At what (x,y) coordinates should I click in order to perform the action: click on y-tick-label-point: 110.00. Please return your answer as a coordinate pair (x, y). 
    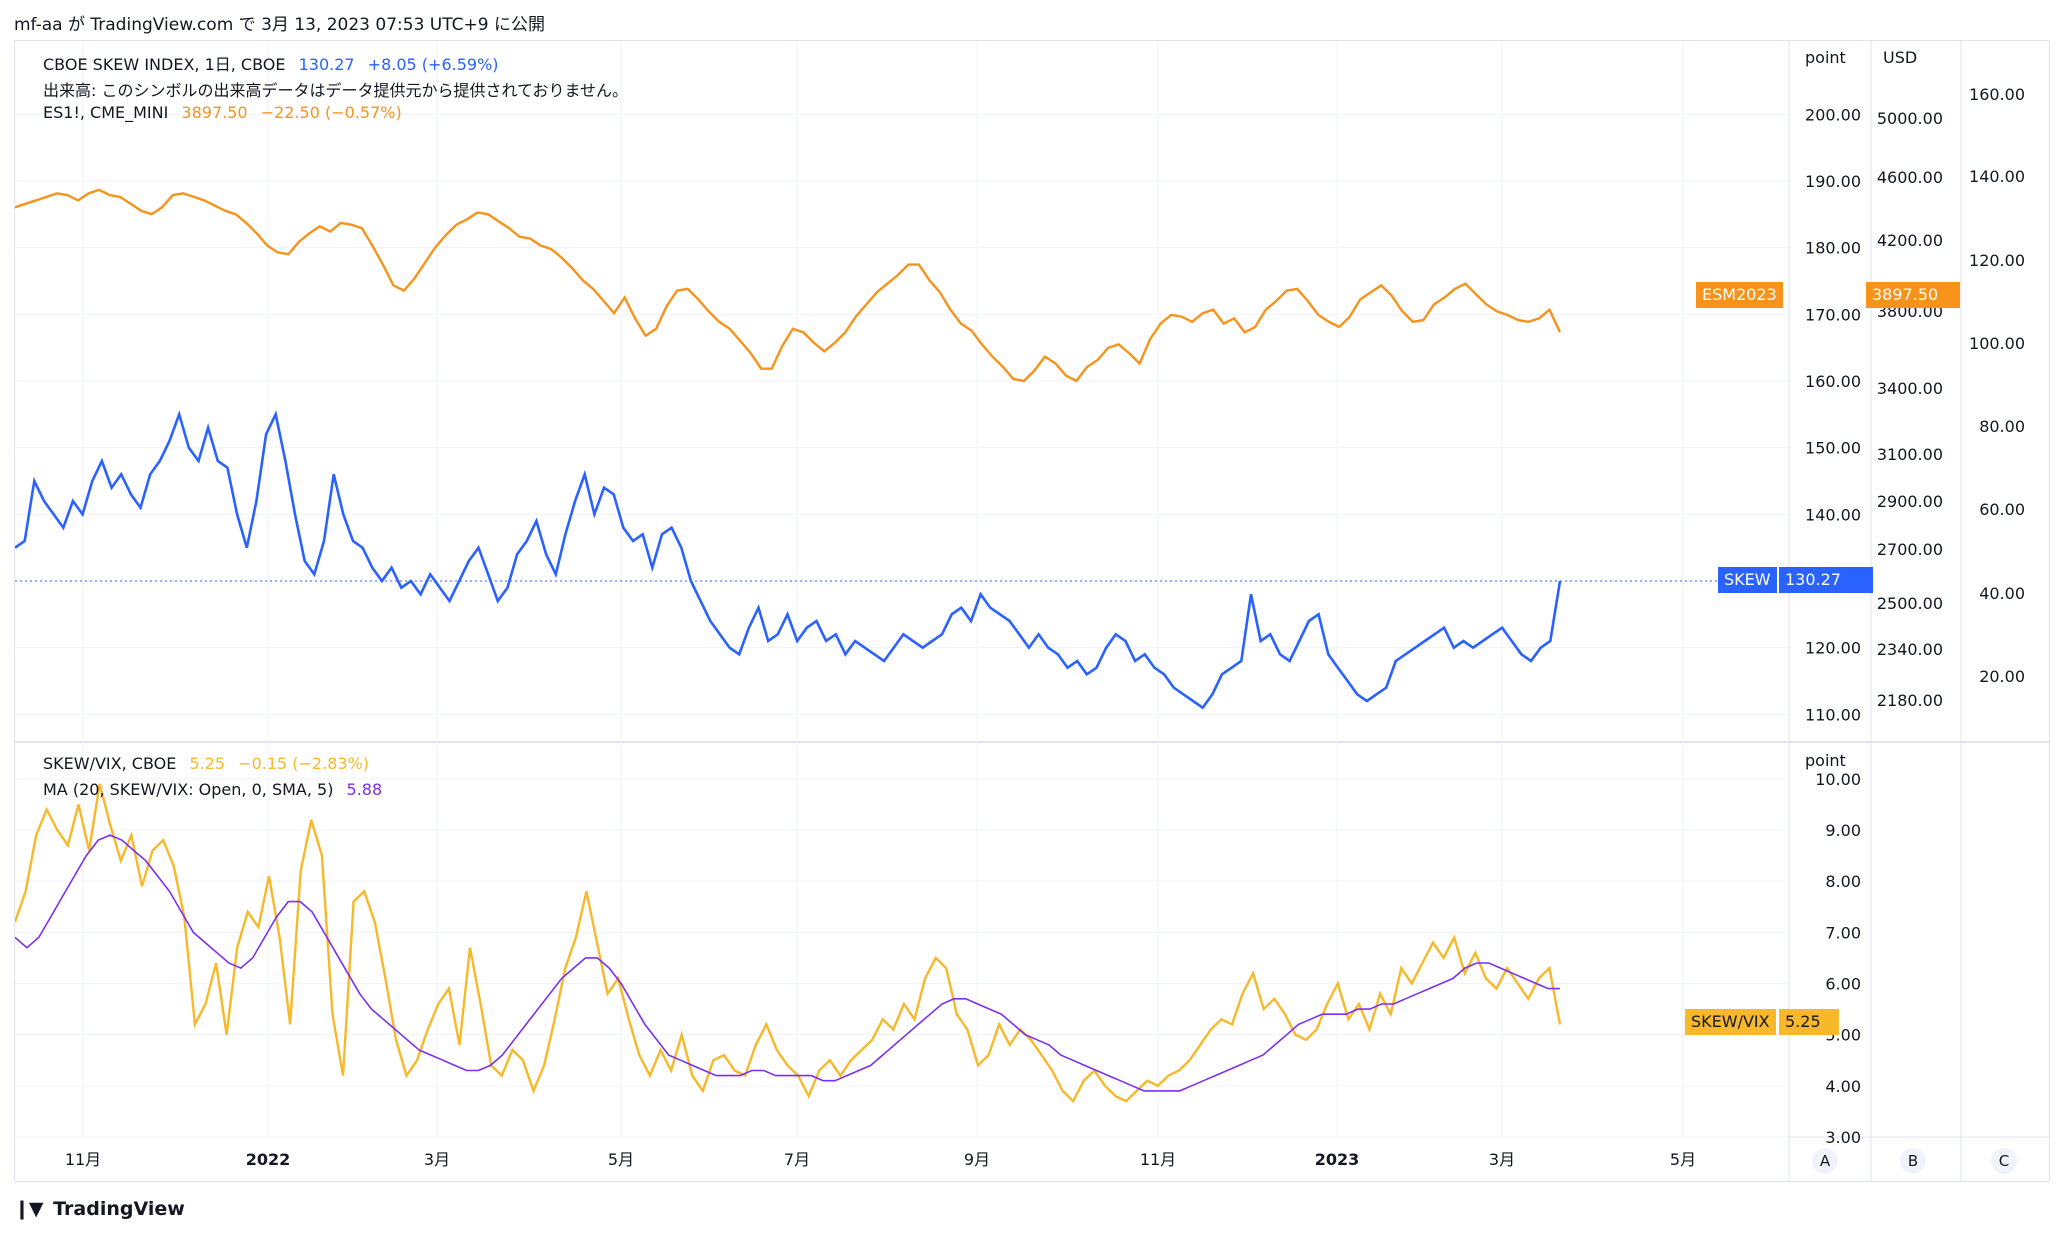
    Looking at the image, I should click on (1833, 714).